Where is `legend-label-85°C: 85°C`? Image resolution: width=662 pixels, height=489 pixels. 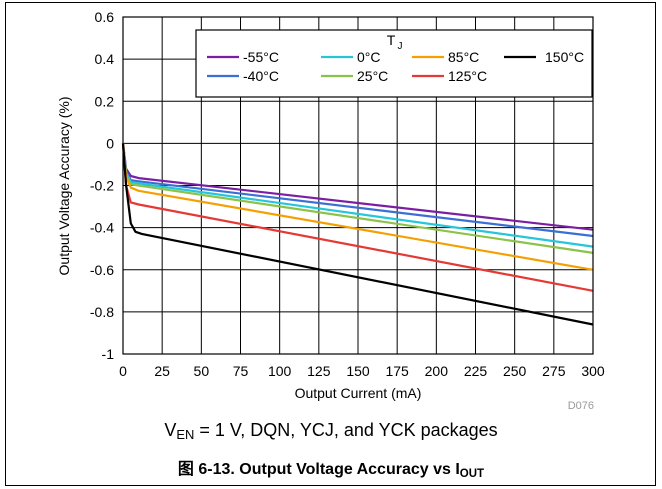 legend-label-85°C: 85°C is located at coordinates (463, 57).